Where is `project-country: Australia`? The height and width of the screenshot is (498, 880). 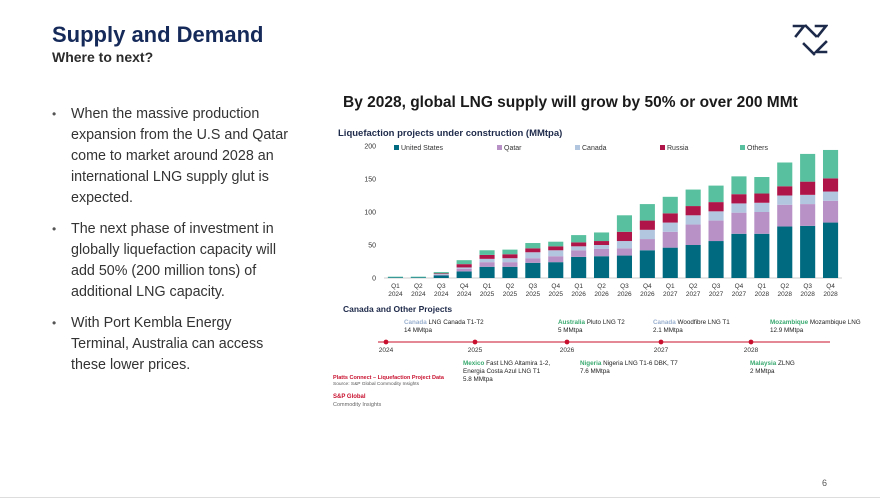 project-country: Australia is located at coordinates (572, 322).